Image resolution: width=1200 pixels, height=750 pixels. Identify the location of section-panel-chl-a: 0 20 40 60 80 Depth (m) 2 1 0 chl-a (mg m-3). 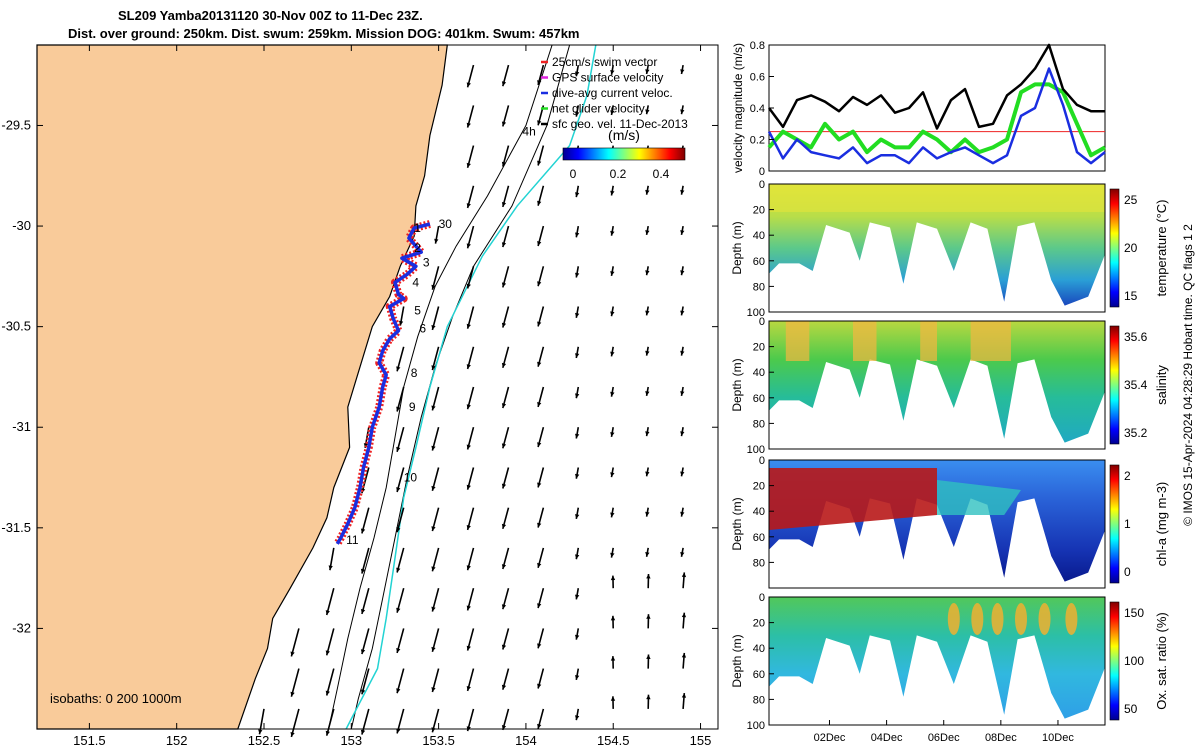
(949, 522).